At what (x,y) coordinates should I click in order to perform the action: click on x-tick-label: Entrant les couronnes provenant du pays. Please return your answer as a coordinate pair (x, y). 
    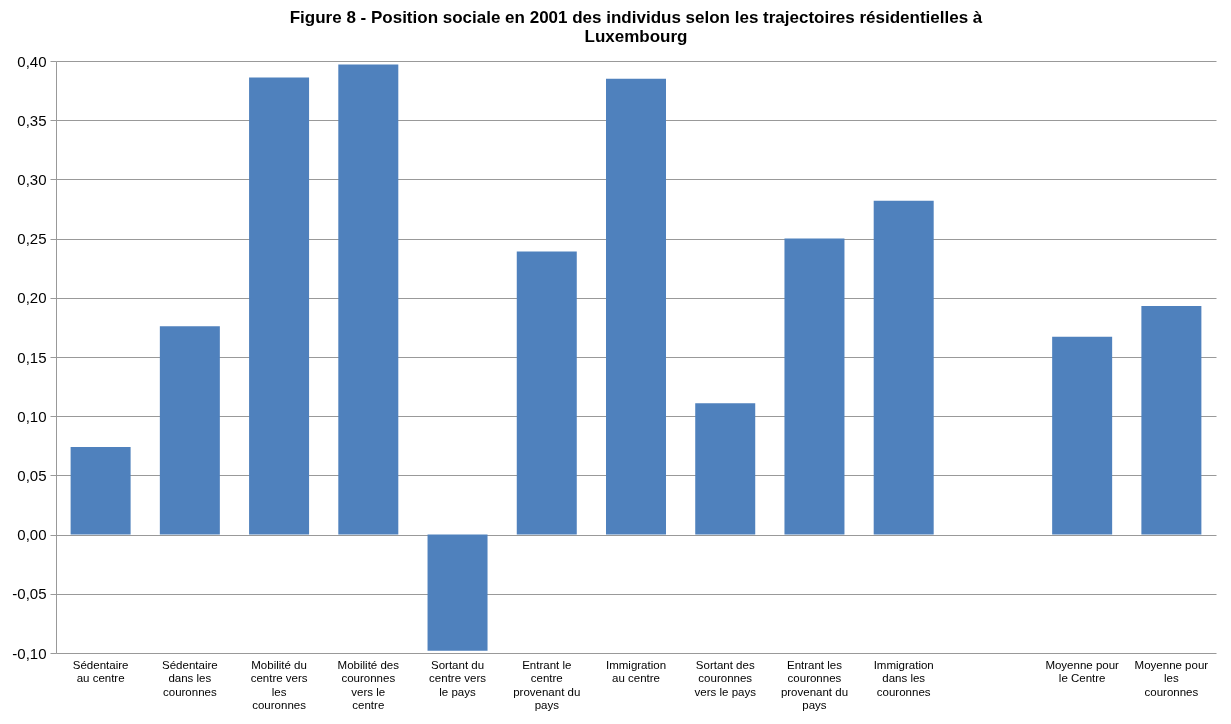
    Looking at the image, I should click on (814, 684).